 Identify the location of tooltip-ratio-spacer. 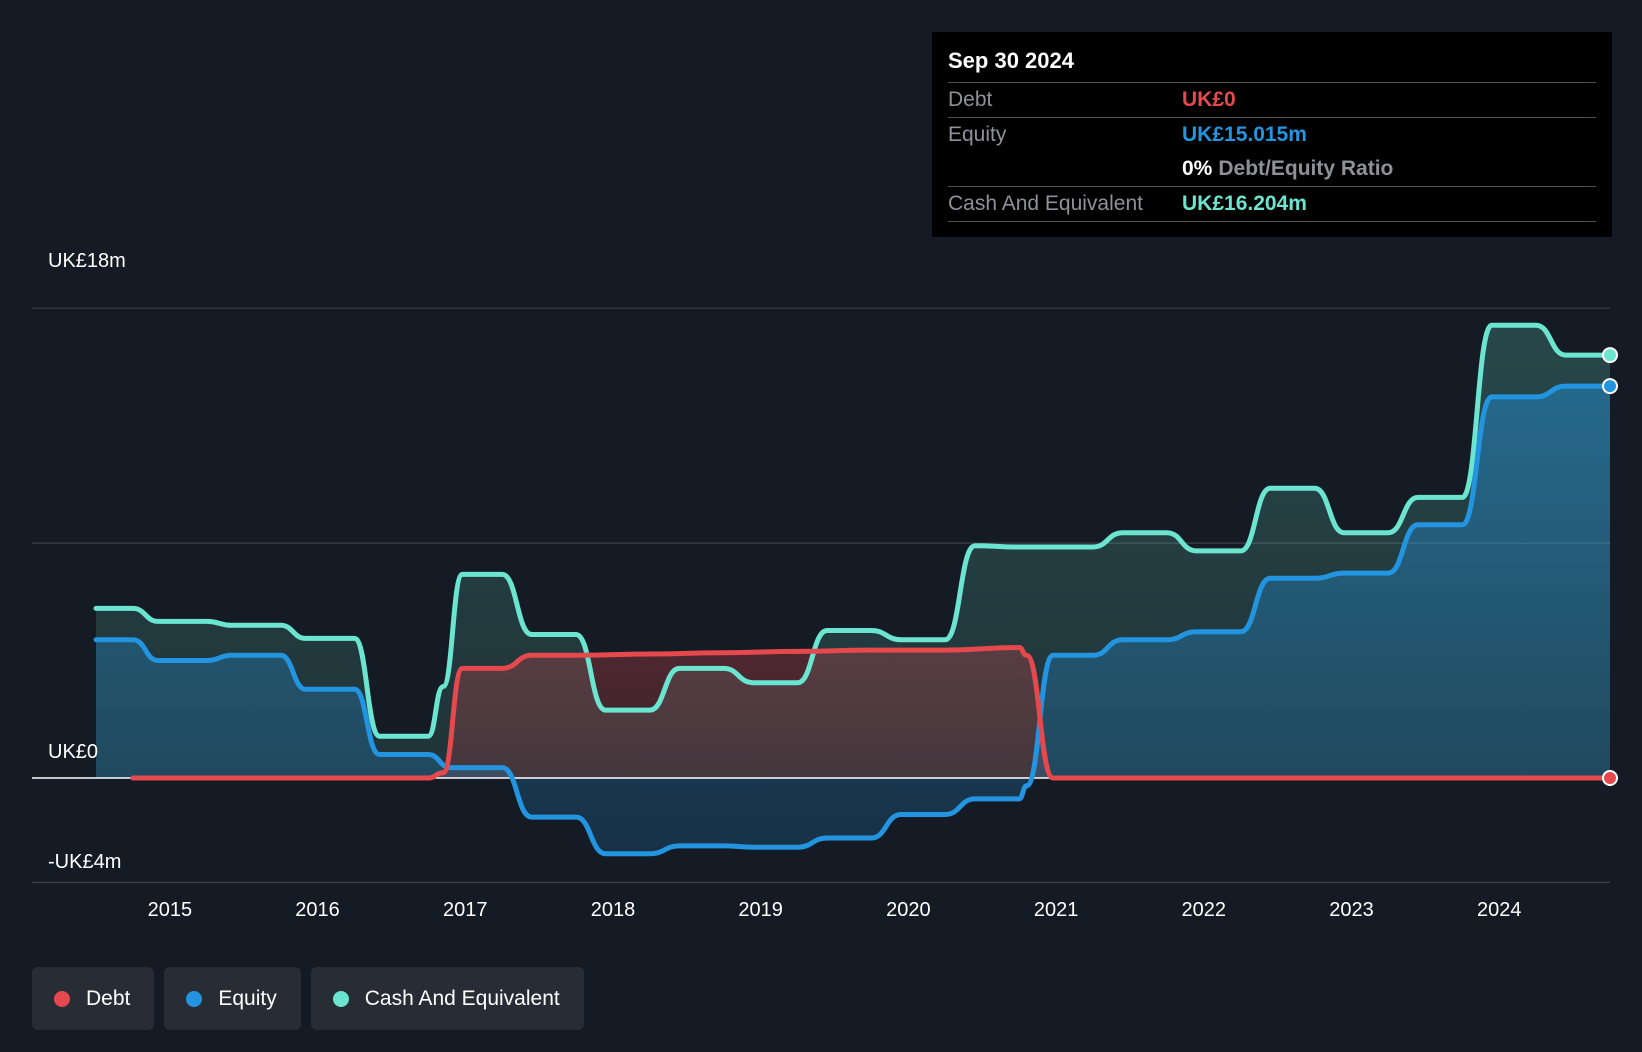
(1065, 169).